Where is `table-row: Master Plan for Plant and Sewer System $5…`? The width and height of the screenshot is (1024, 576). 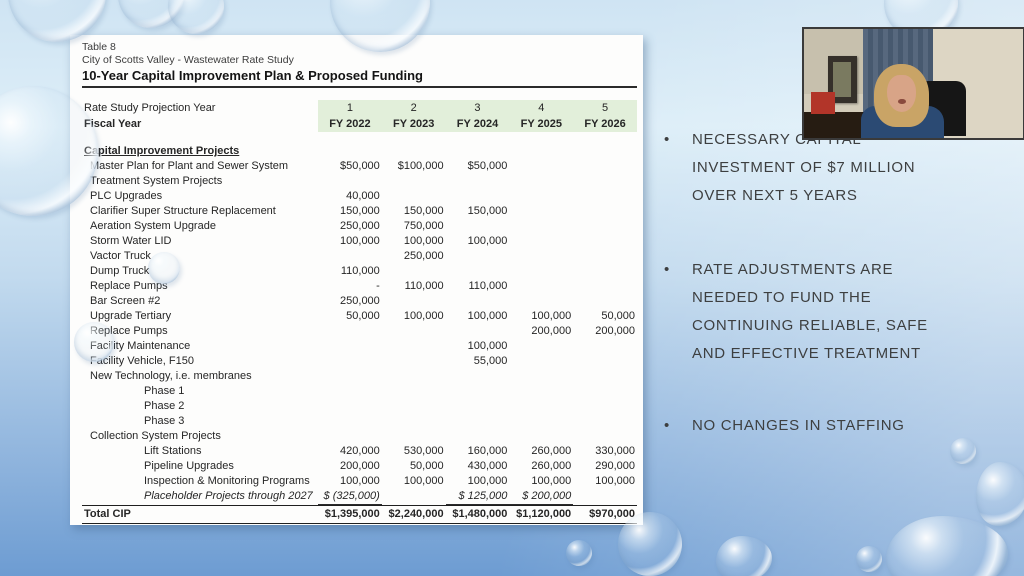
table-row: Master Plan for Plant and Sewer System $5… is located at coordinates (359, 166).